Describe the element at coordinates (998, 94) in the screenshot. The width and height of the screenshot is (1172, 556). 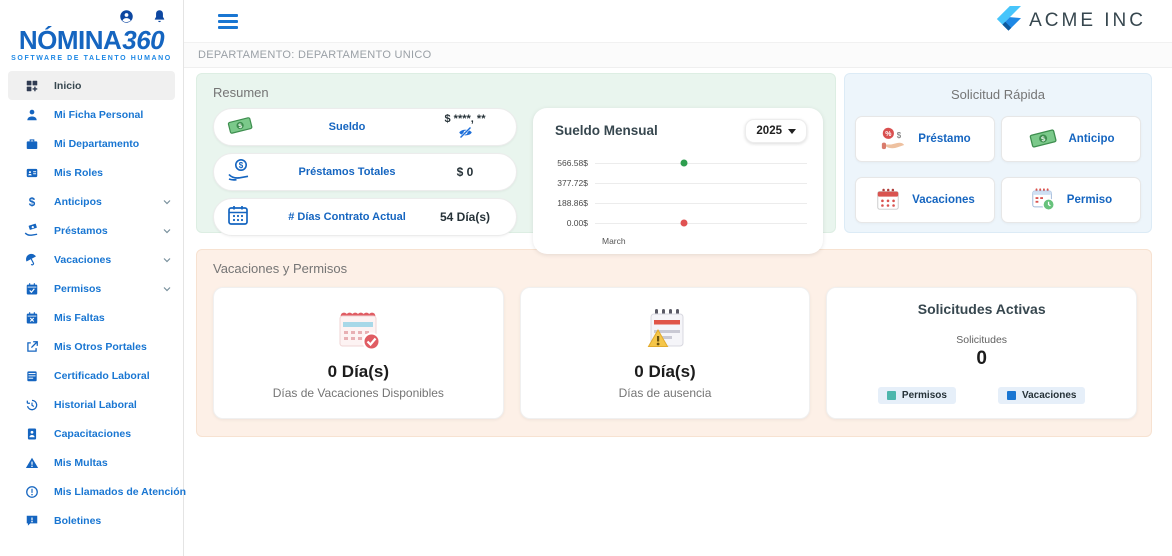
I see `solicitud-rapida-title: Solicitud Rápida` at that location.